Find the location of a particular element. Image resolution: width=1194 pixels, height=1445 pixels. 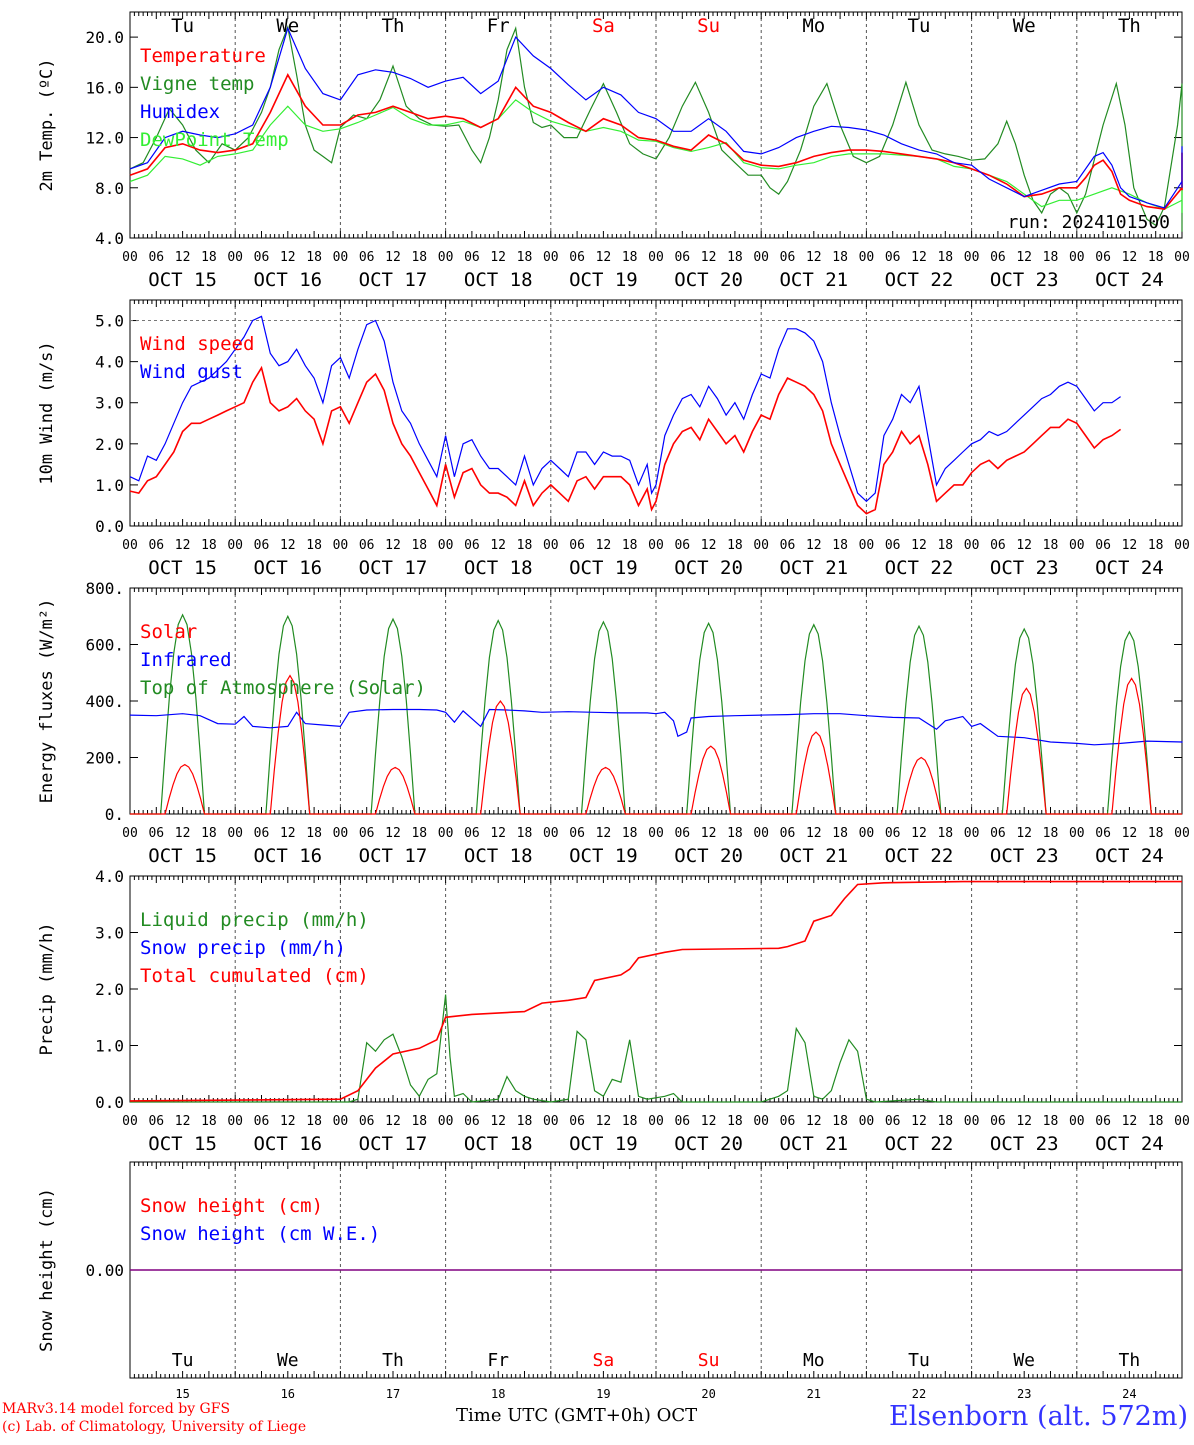

y-tick-label: 800. is located at coordinates (104, 588).